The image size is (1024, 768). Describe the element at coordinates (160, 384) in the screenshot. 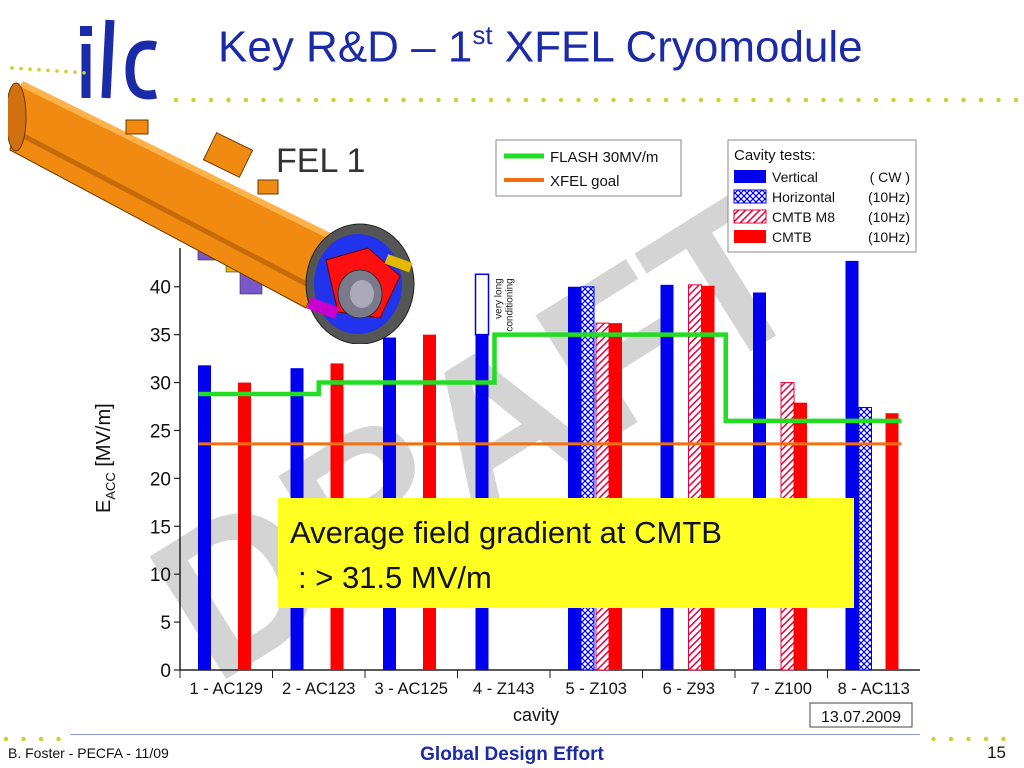

I see `y-tick-label: 30` at that location.